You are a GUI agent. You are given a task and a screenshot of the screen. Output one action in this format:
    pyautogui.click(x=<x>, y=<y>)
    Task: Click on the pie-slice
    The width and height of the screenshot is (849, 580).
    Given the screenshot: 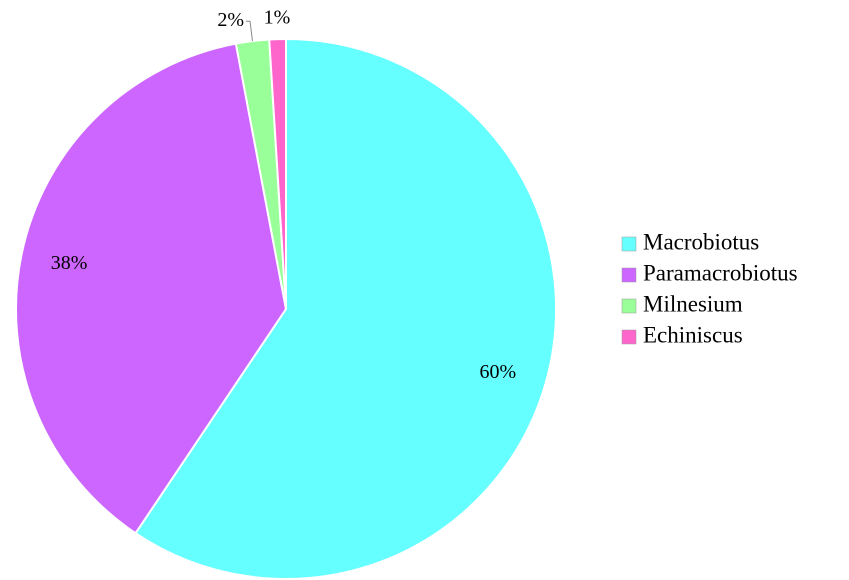 What is the action you would take?
    pyautogui.click(x=277, y=173)
    